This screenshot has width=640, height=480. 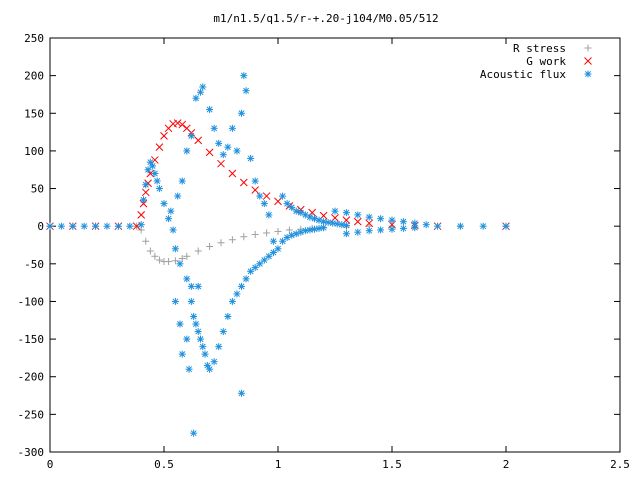 What do you see at coordinates (588, 48) in the screenshot?
I see `legend-plus-icon` at bounding box center [588, 48].